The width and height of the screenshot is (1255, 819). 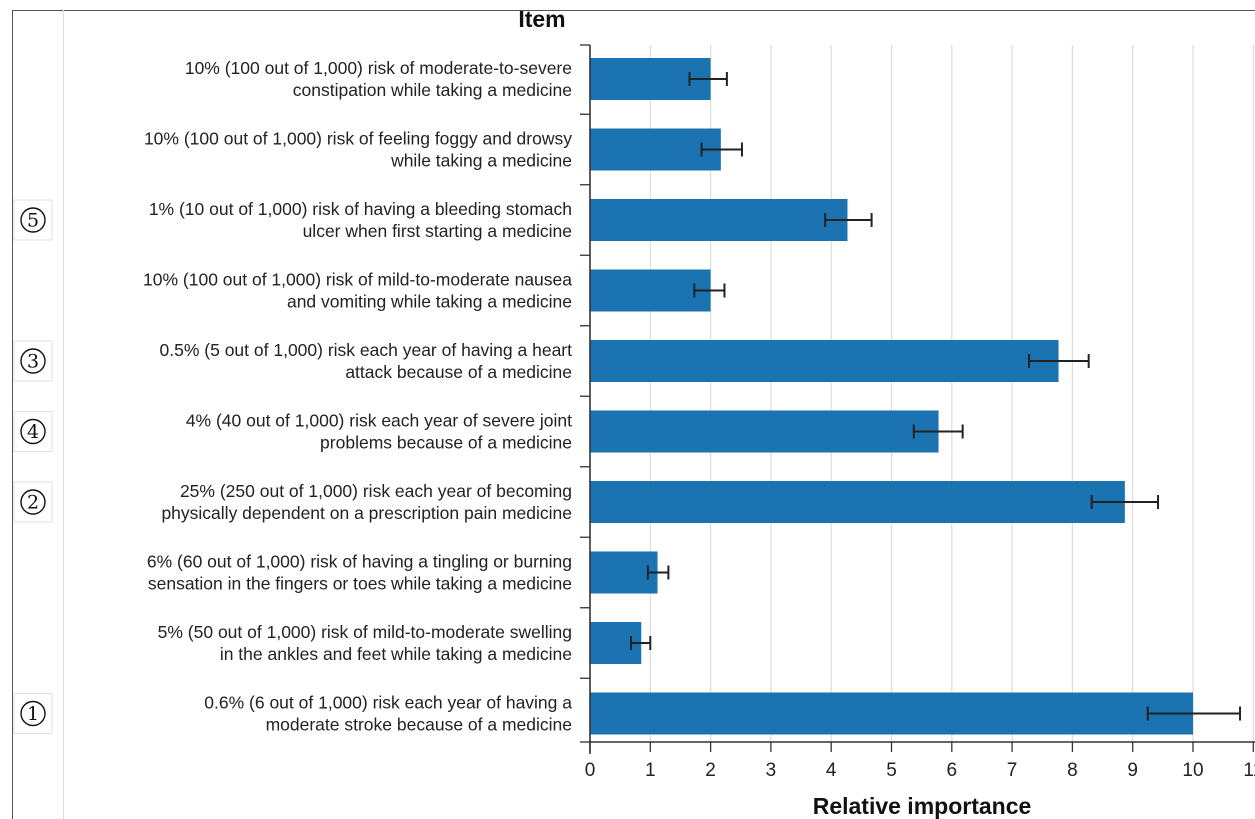 What do you see at coordinates (437, 231) in the screenshot?
I see `item-label-line: ulcer when first starting a medicine` at bounding box center [437, 231].